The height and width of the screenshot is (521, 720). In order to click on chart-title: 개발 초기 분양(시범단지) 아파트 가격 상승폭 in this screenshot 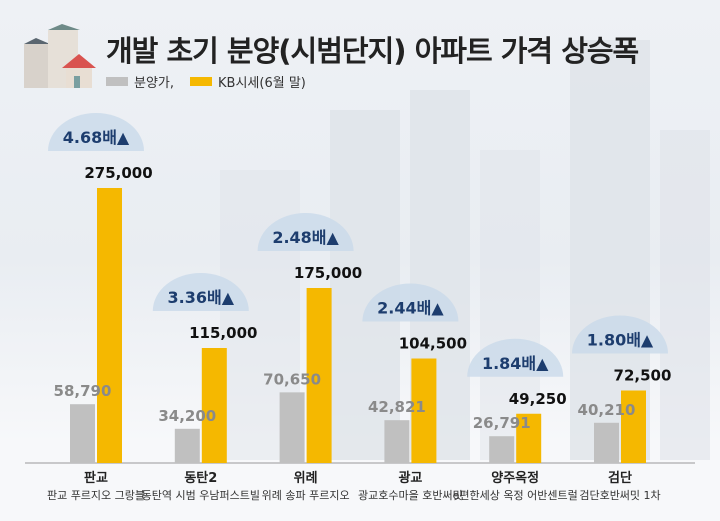, I will do `click(372, 51)`.